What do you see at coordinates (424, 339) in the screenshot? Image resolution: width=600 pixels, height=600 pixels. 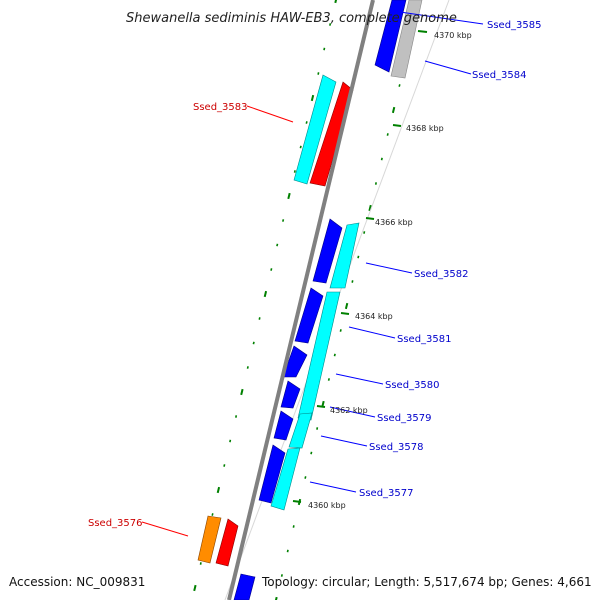 I see `gene-label-ssed-3581: Ssed_3581` at bounding box center [424, 339].